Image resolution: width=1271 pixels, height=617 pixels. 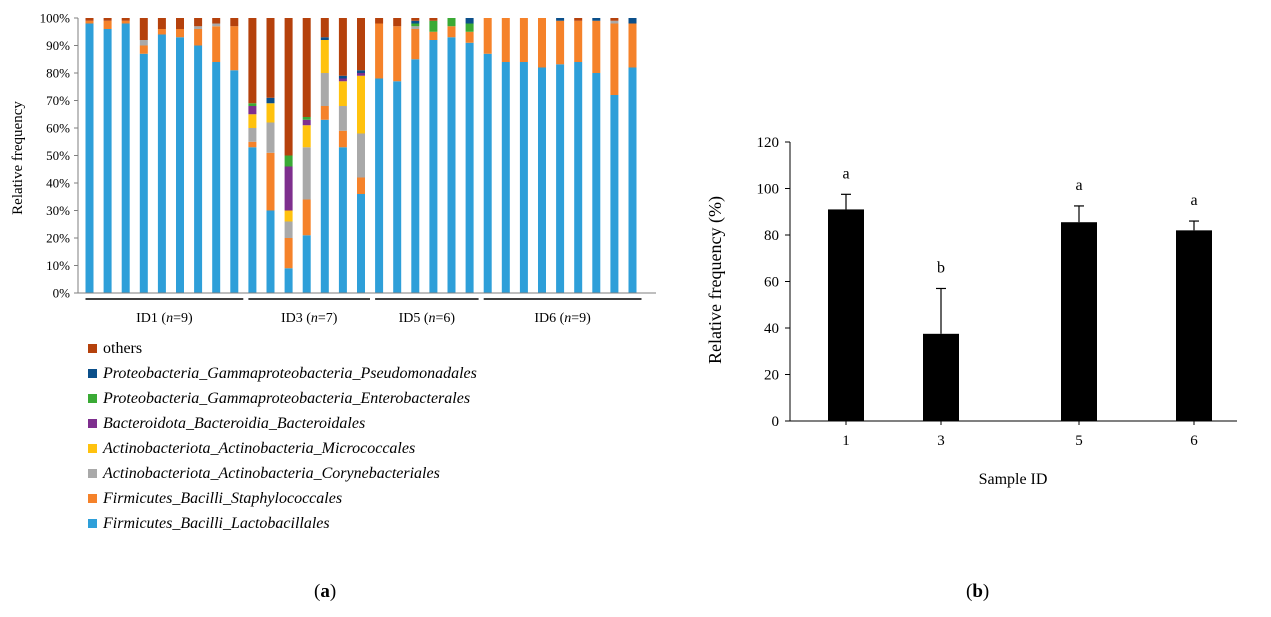 I want to click on group-label-count: =9), so click(x=581, y=318).